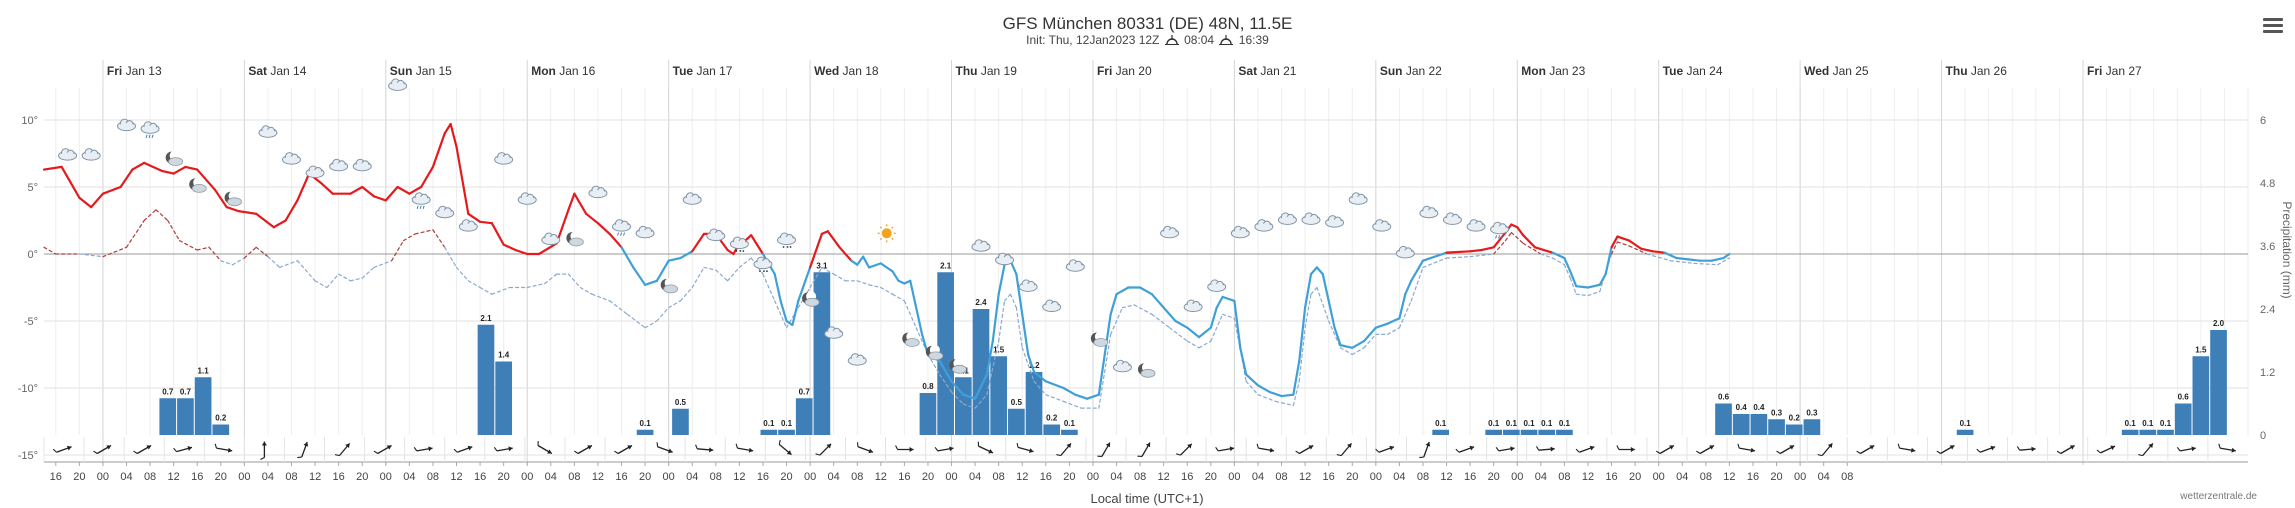  What do you see at coordinates (1777, 412) in the screenshot?
I see `precip-label: 0.3` at bounding box center [1777, 412].